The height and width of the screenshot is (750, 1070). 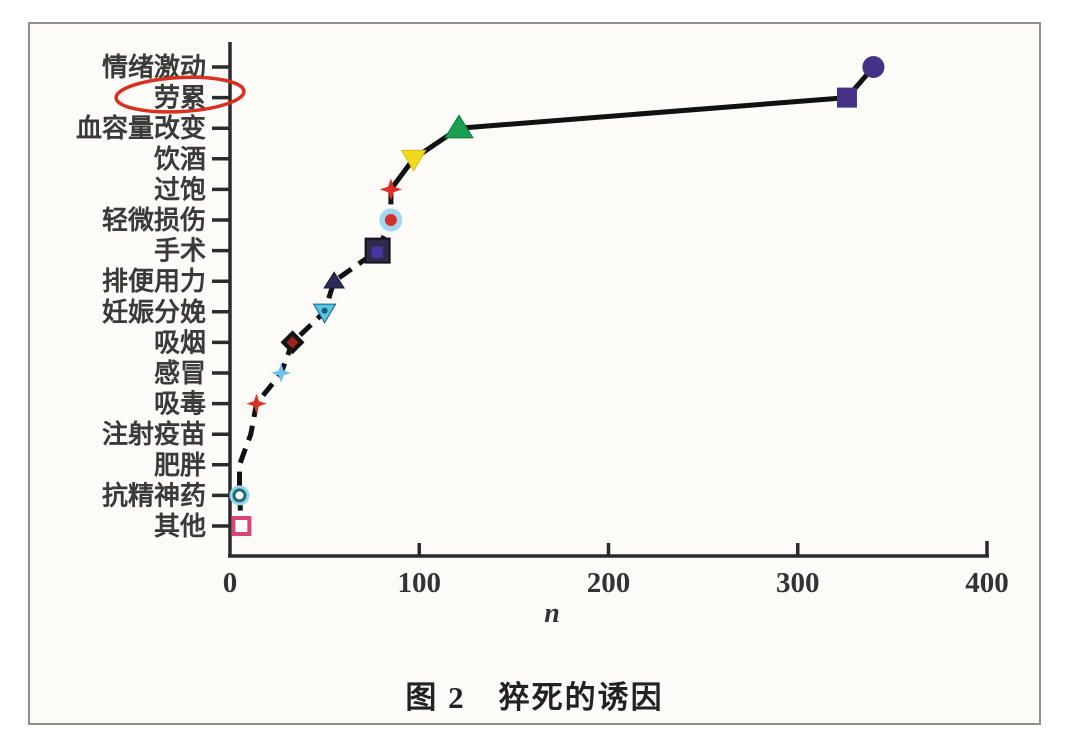 What do you see at coordinates (846, 97) in the screenshot?
I see `marker-劳累` at bounding box center [846, 97].